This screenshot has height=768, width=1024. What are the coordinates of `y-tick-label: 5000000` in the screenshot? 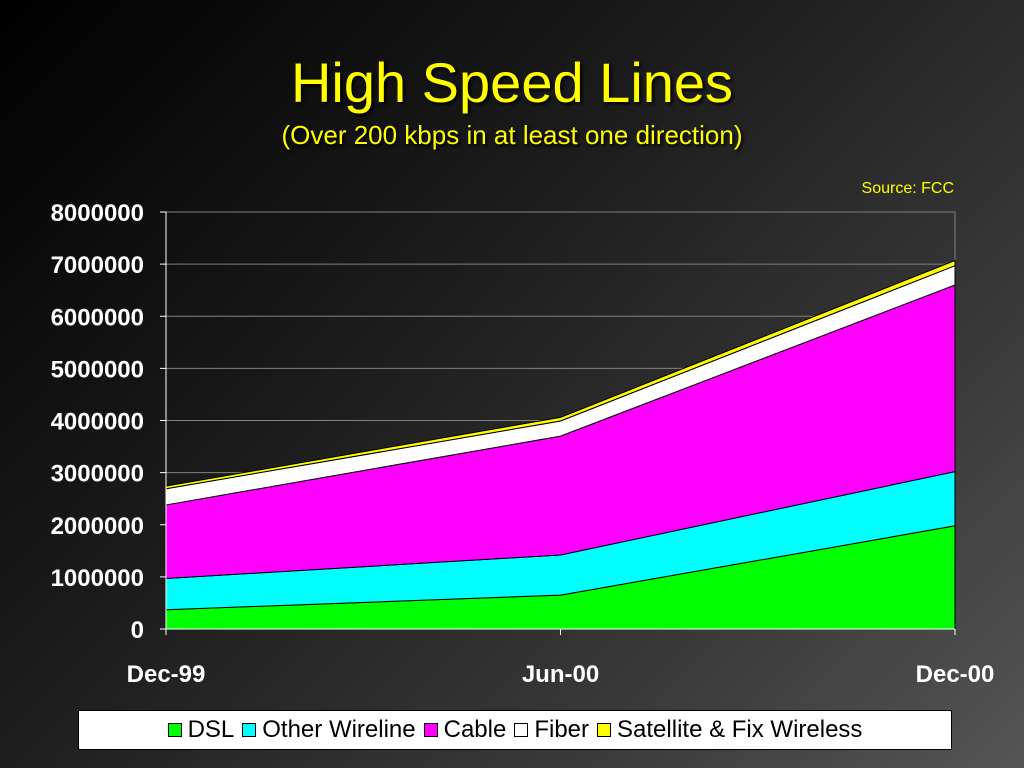 It's located at (97, 369).